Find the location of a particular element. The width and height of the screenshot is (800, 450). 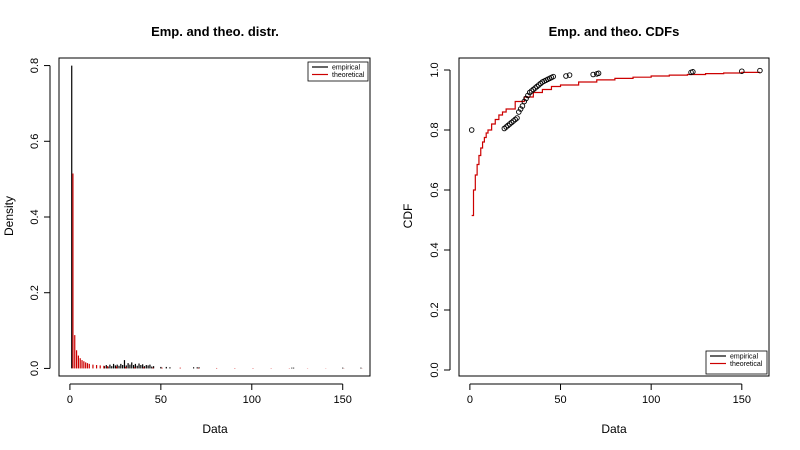

y-axis-label: CDF is located at coordinates (408, 216).